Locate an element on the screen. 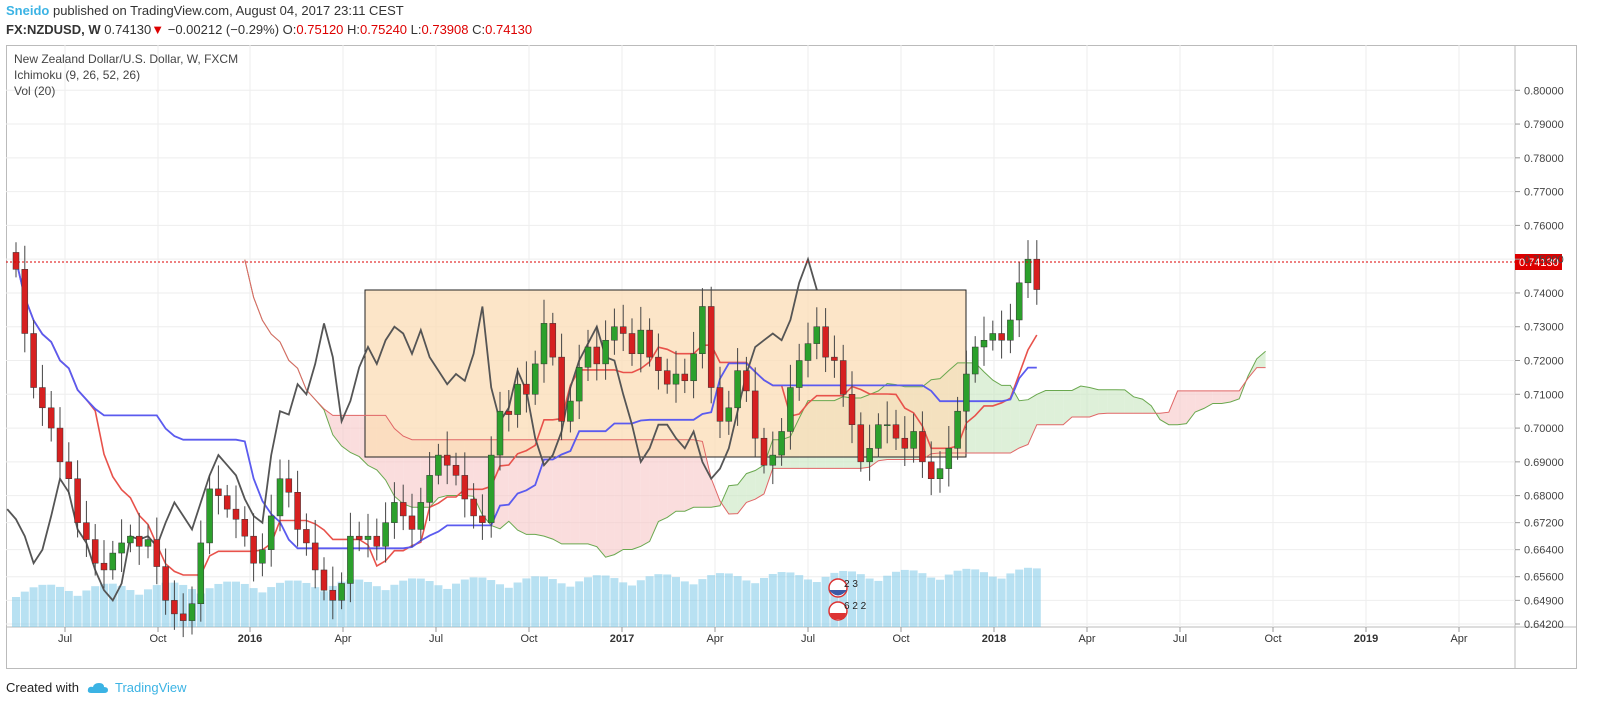 This screenshot has width=1623, height=706. flag-icon: 6 2 2 is located at coordinates (847, 611).